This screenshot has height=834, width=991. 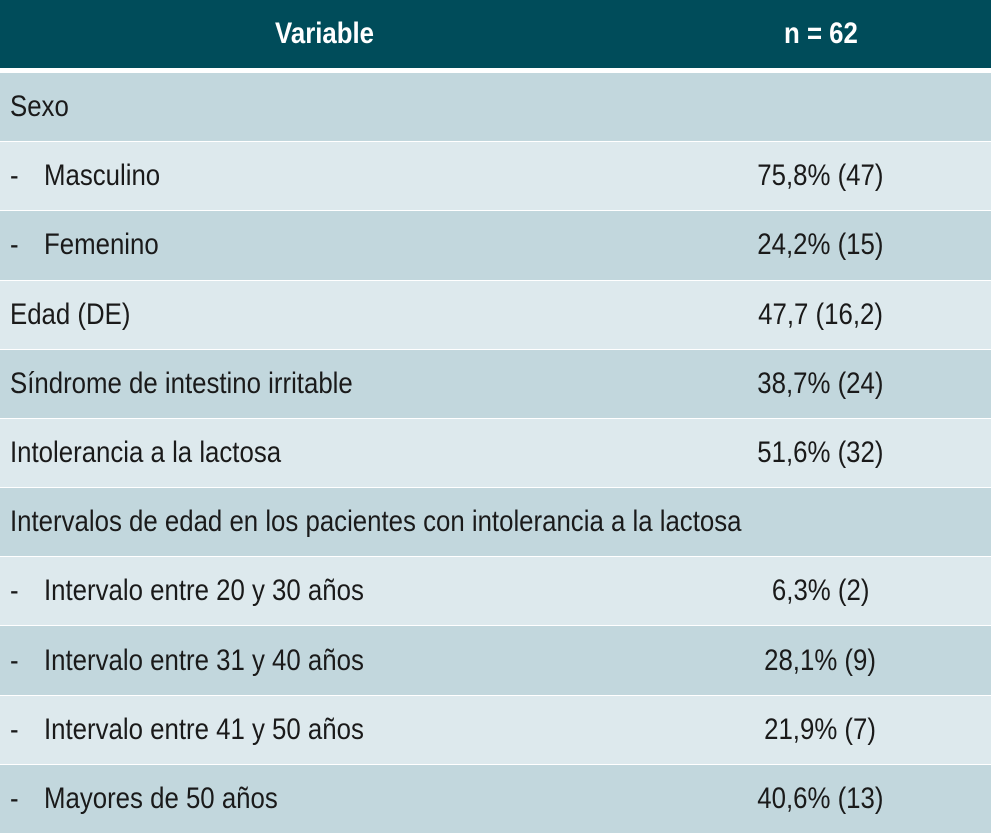 I want to click on table-row: - Intervalo entre 41 y 50 años 21,9% (7), so click(x=495, y=729).